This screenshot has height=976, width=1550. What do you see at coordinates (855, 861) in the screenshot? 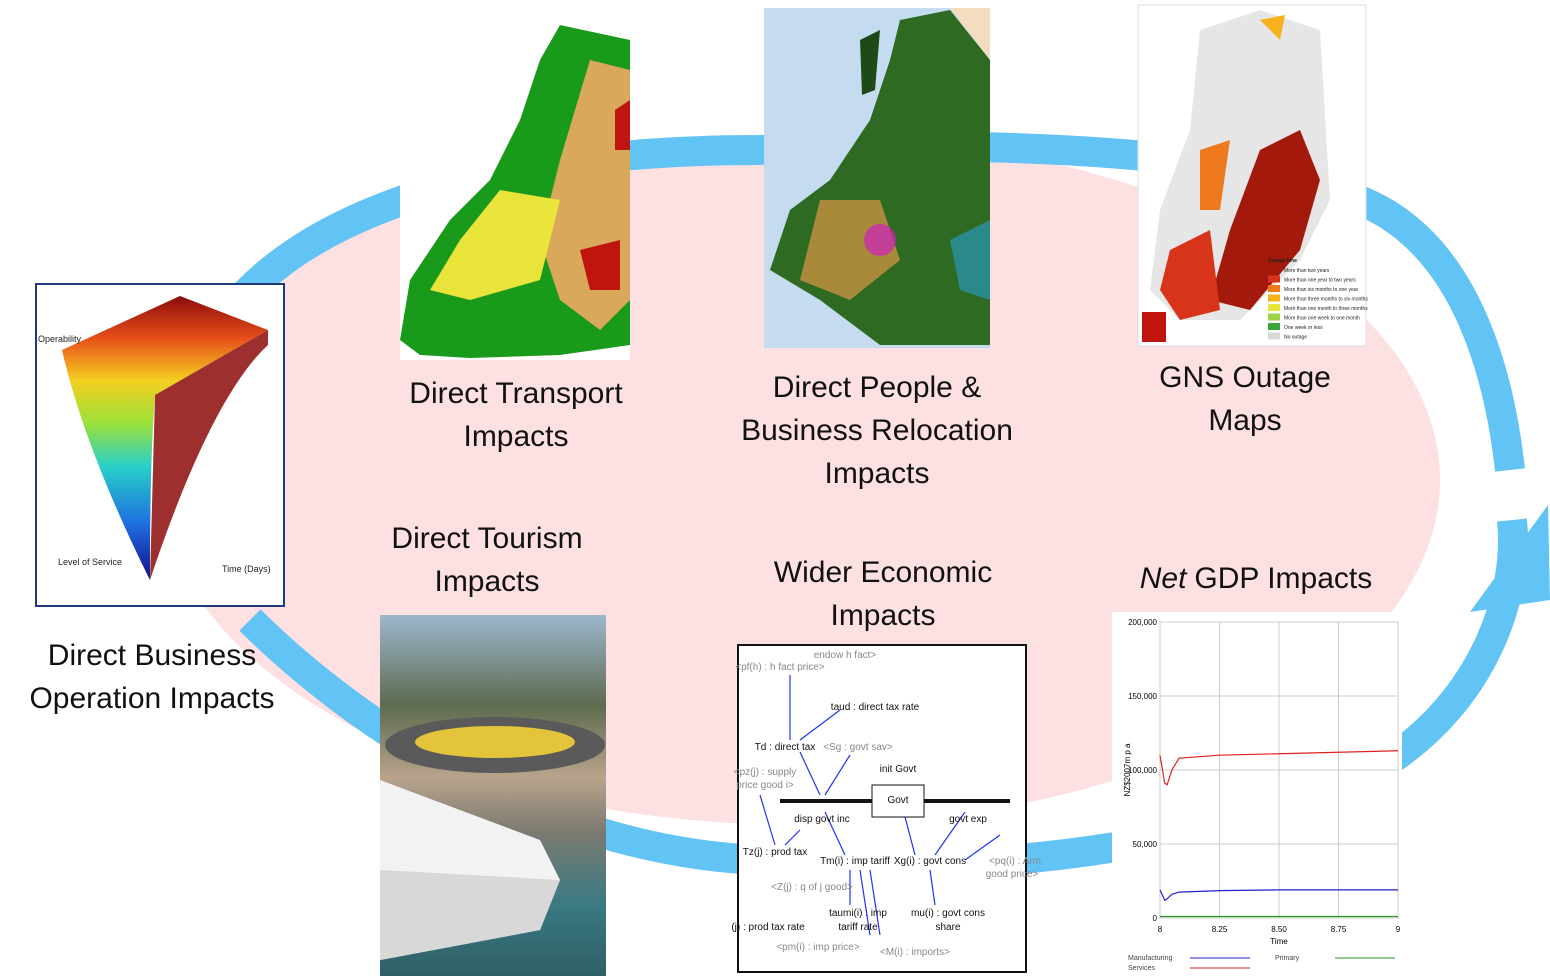
I see `sd-node: Tm(i) : imp tariff` at bounding box center [855, 861].